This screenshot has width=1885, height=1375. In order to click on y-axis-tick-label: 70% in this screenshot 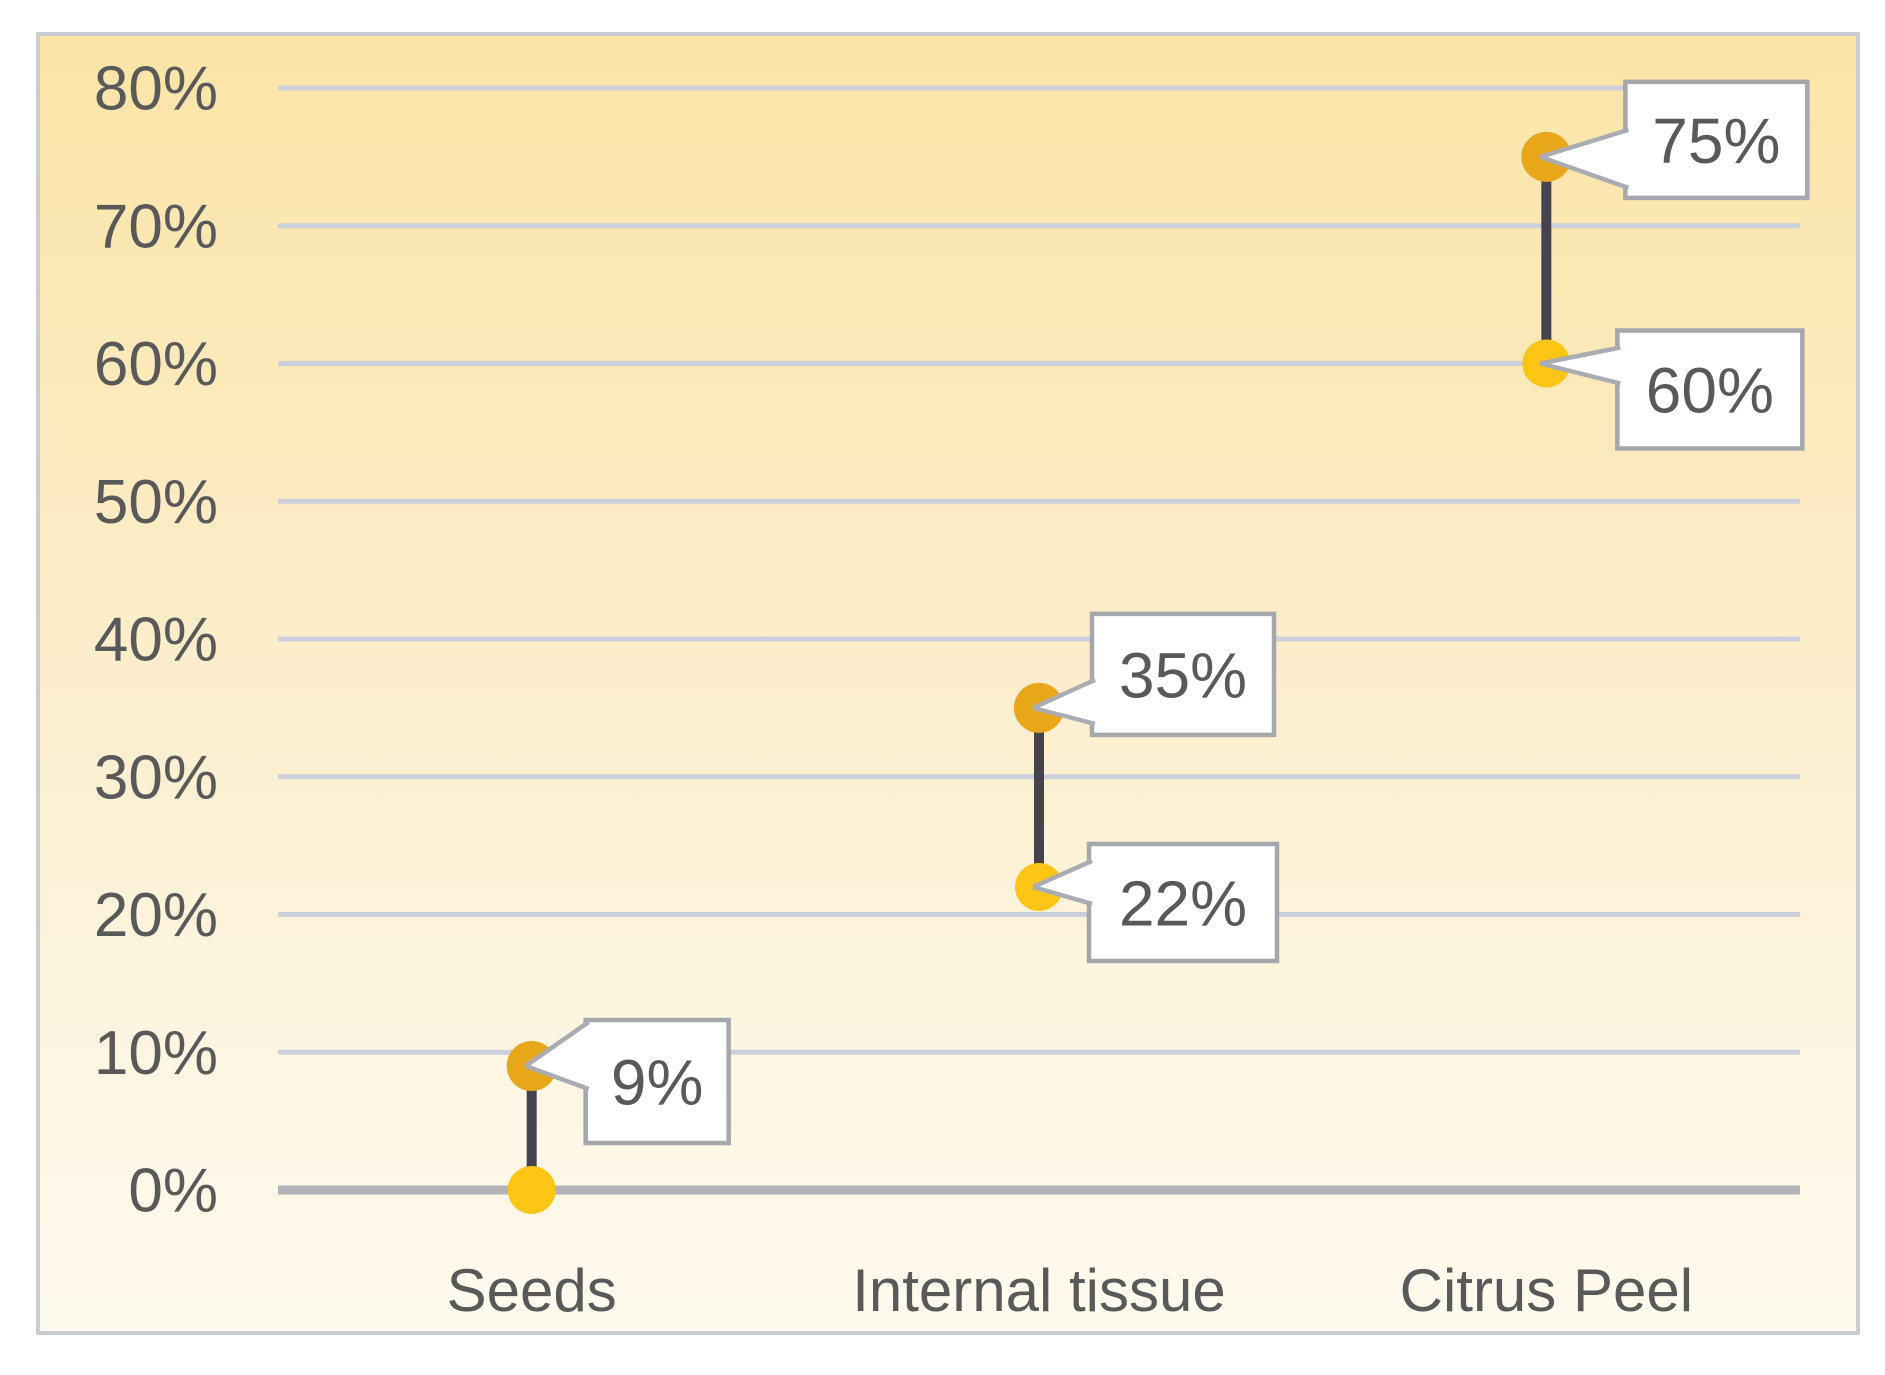, I will do `click(156, 226)`.